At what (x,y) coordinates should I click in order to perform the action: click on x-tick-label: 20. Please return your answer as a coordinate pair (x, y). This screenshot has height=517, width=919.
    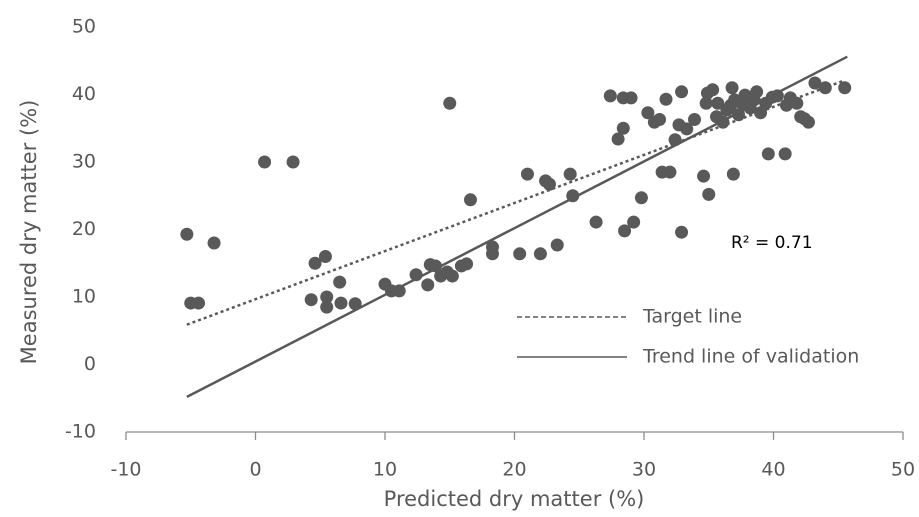
    Looking at the image, I should click on (514, 470).